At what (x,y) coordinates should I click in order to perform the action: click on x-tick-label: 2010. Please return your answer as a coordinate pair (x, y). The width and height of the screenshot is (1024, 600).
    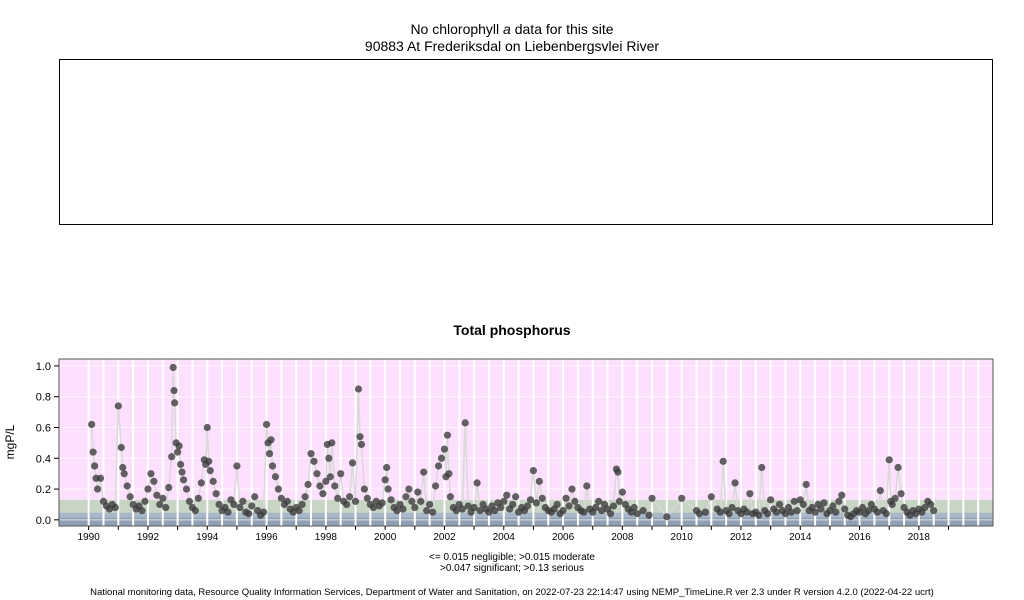
    Looking at the image, I should click on (682, 537).